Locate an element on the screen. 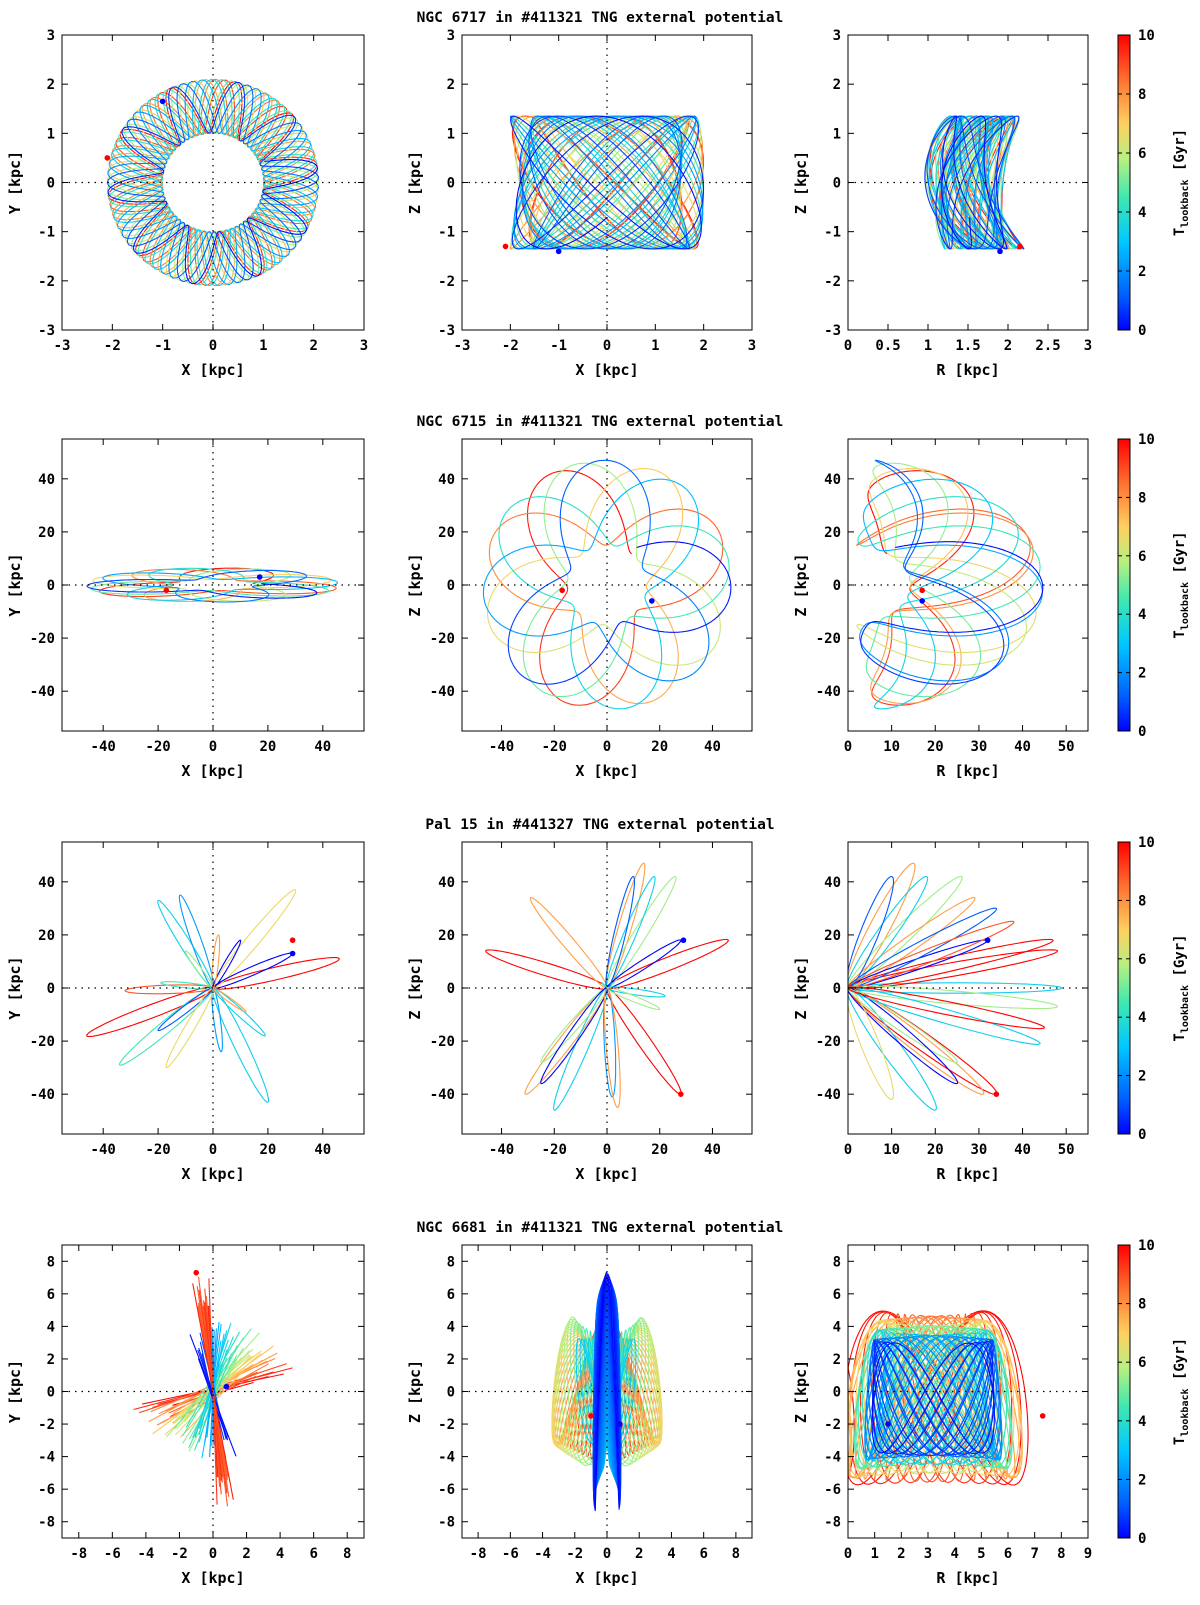  x-tick-label: 20 is located at coordinates (659, 747).